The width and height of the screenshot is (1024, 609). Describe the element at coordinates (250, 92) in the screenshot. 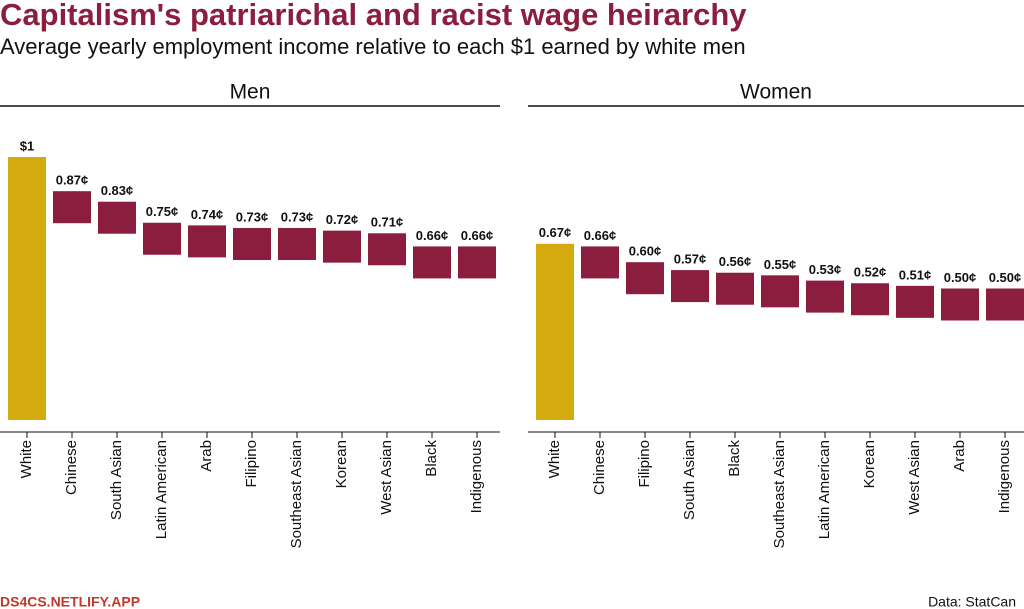

I see `panel-title: Men` at that location.